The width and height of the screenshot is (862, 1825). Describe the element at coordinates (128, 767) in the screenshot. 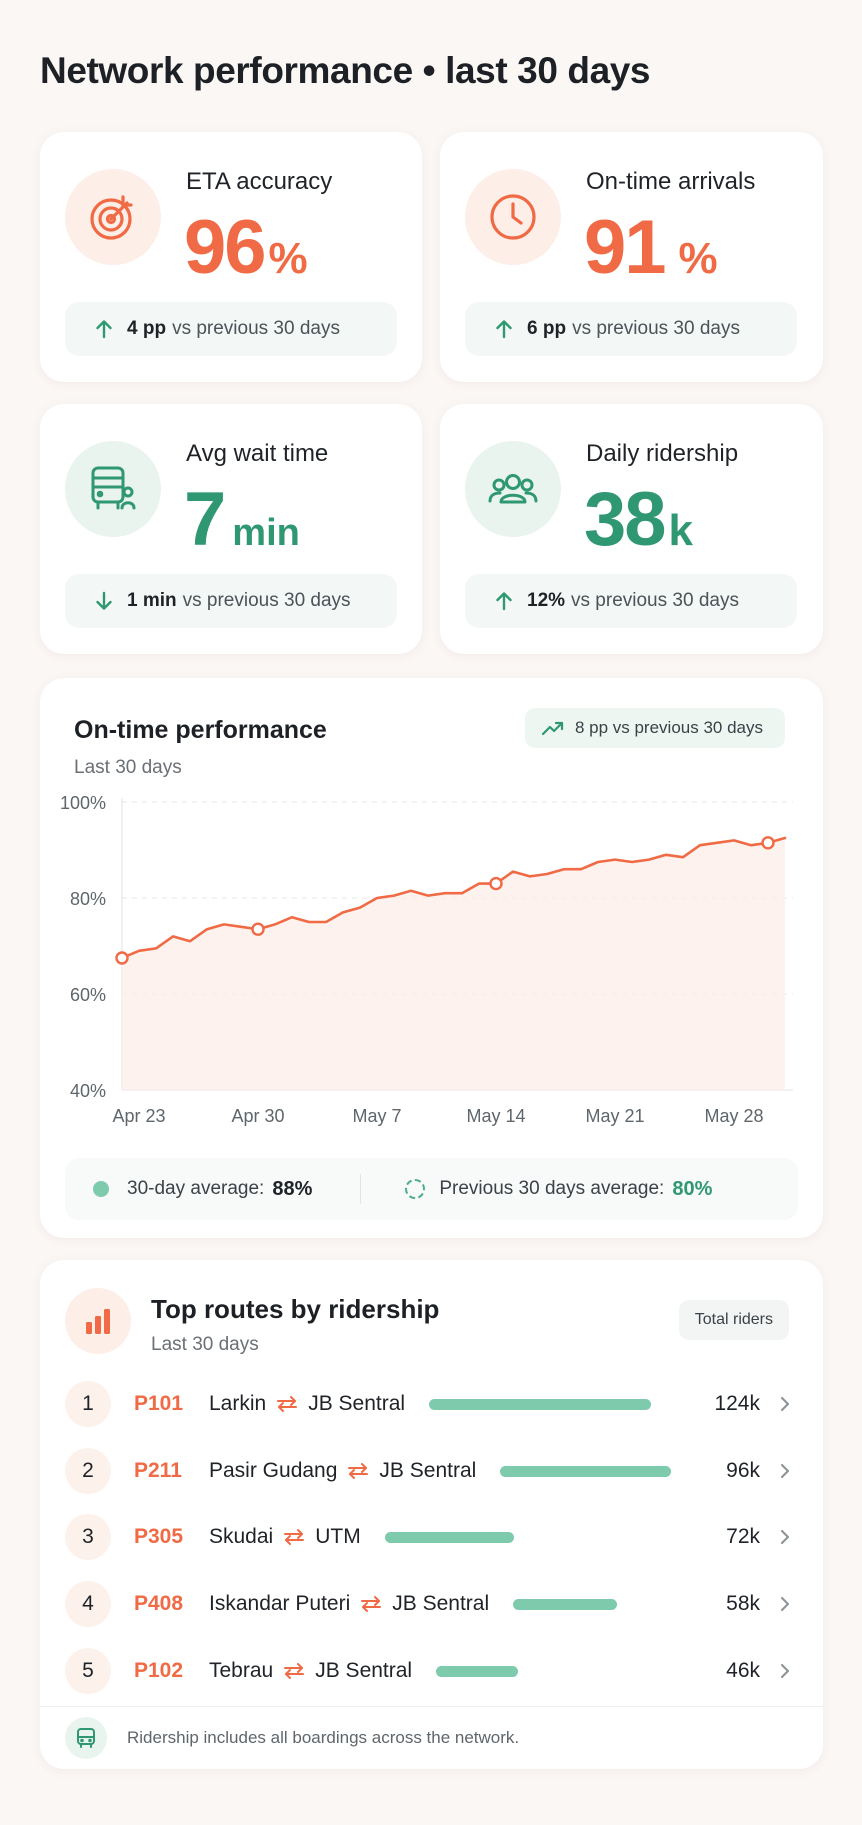

I see `chart-subtitle: Last 30 days` at that location.